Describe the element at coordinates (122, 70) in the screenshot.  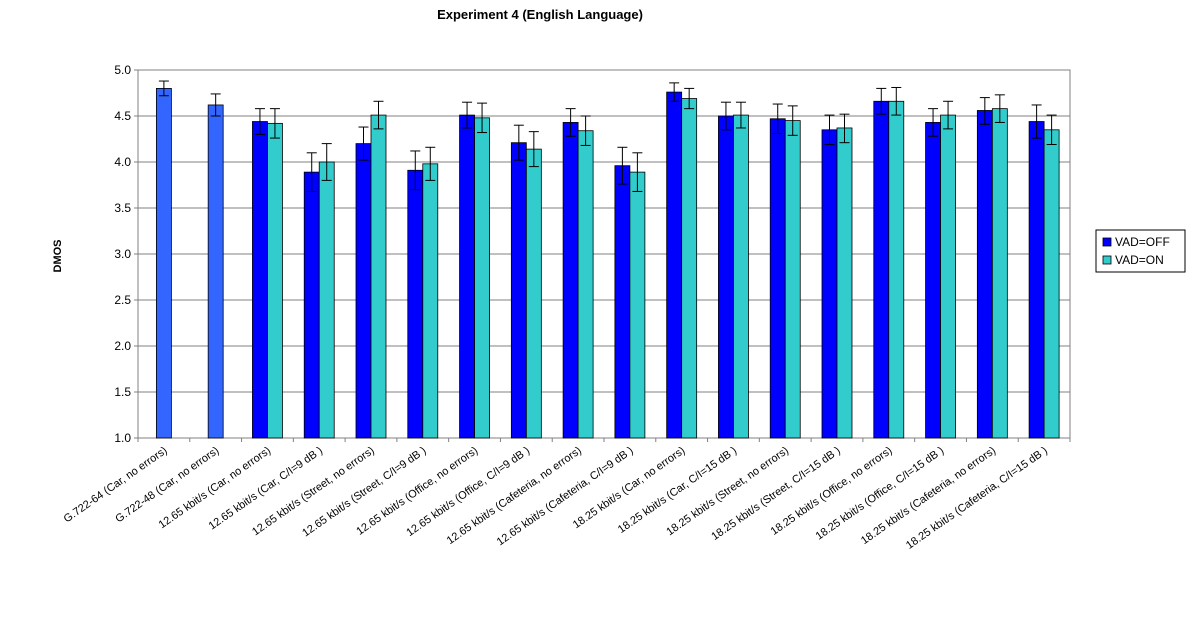
I see `y-tick-label: 5.0` at that location.